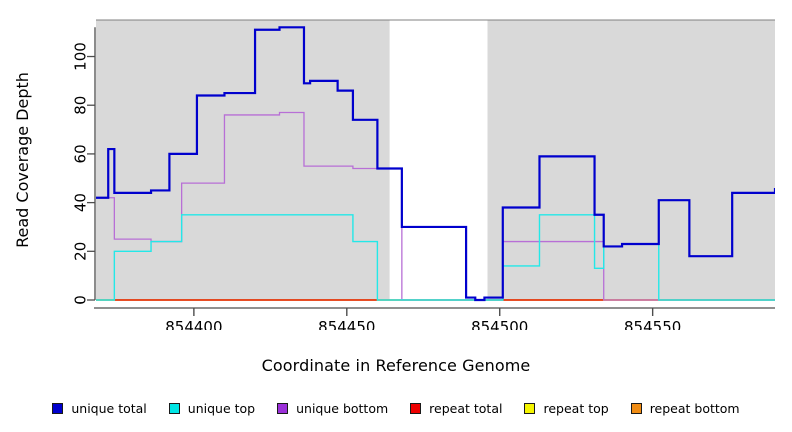  What do you see at coordinates (346, 324) in the screenshot?
I see `x-tick-label: 854450` at bounding box center [346, 324].